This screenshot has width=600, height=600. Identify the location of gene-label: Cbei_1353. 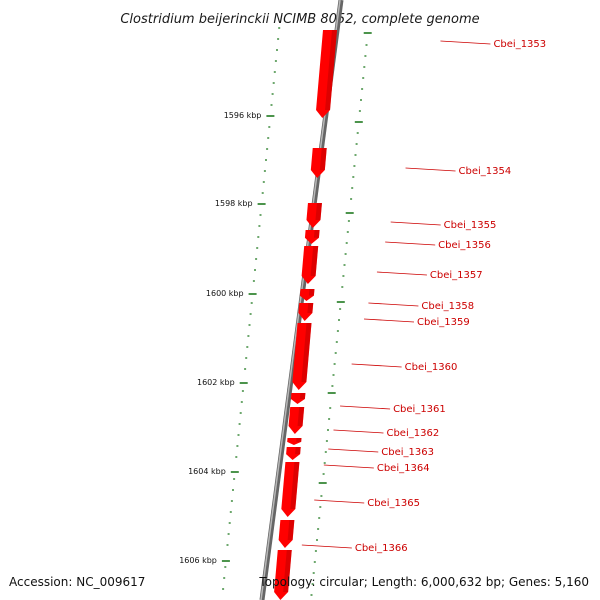
(519, 44).